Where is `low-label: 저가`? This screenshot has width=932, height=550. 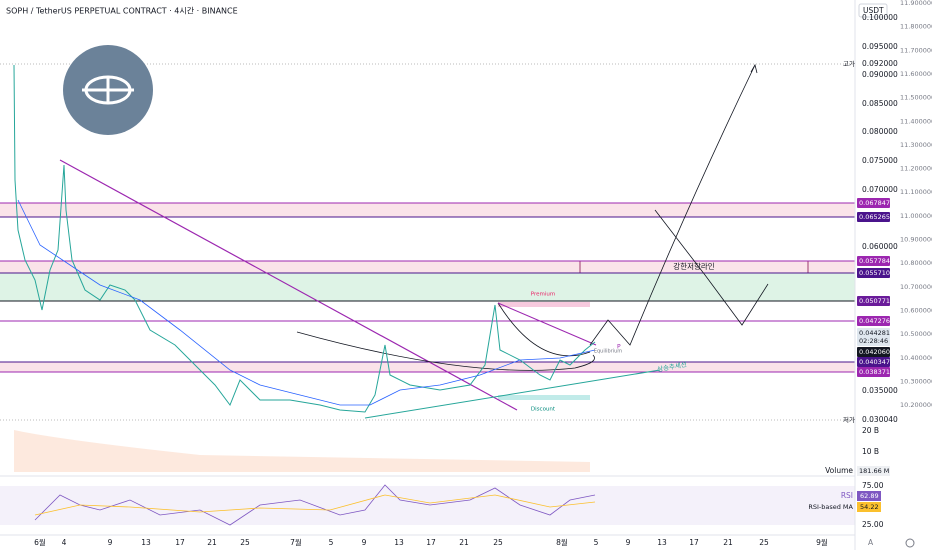
low-label: 저가 is located at coordinates (849, 419).